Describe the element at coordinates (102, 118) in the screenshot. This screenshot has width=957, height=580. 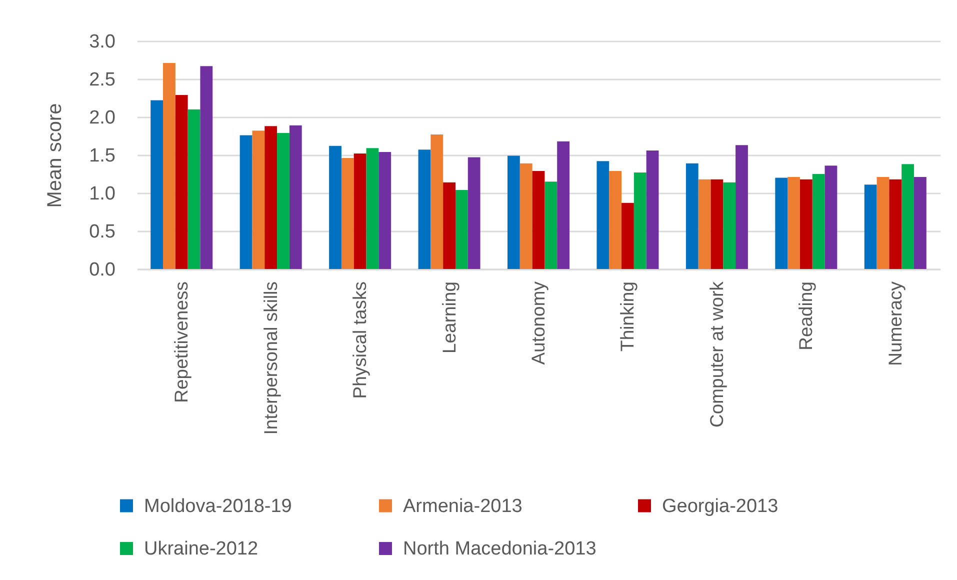
I see `y-tick-label: 2.0` at that location.